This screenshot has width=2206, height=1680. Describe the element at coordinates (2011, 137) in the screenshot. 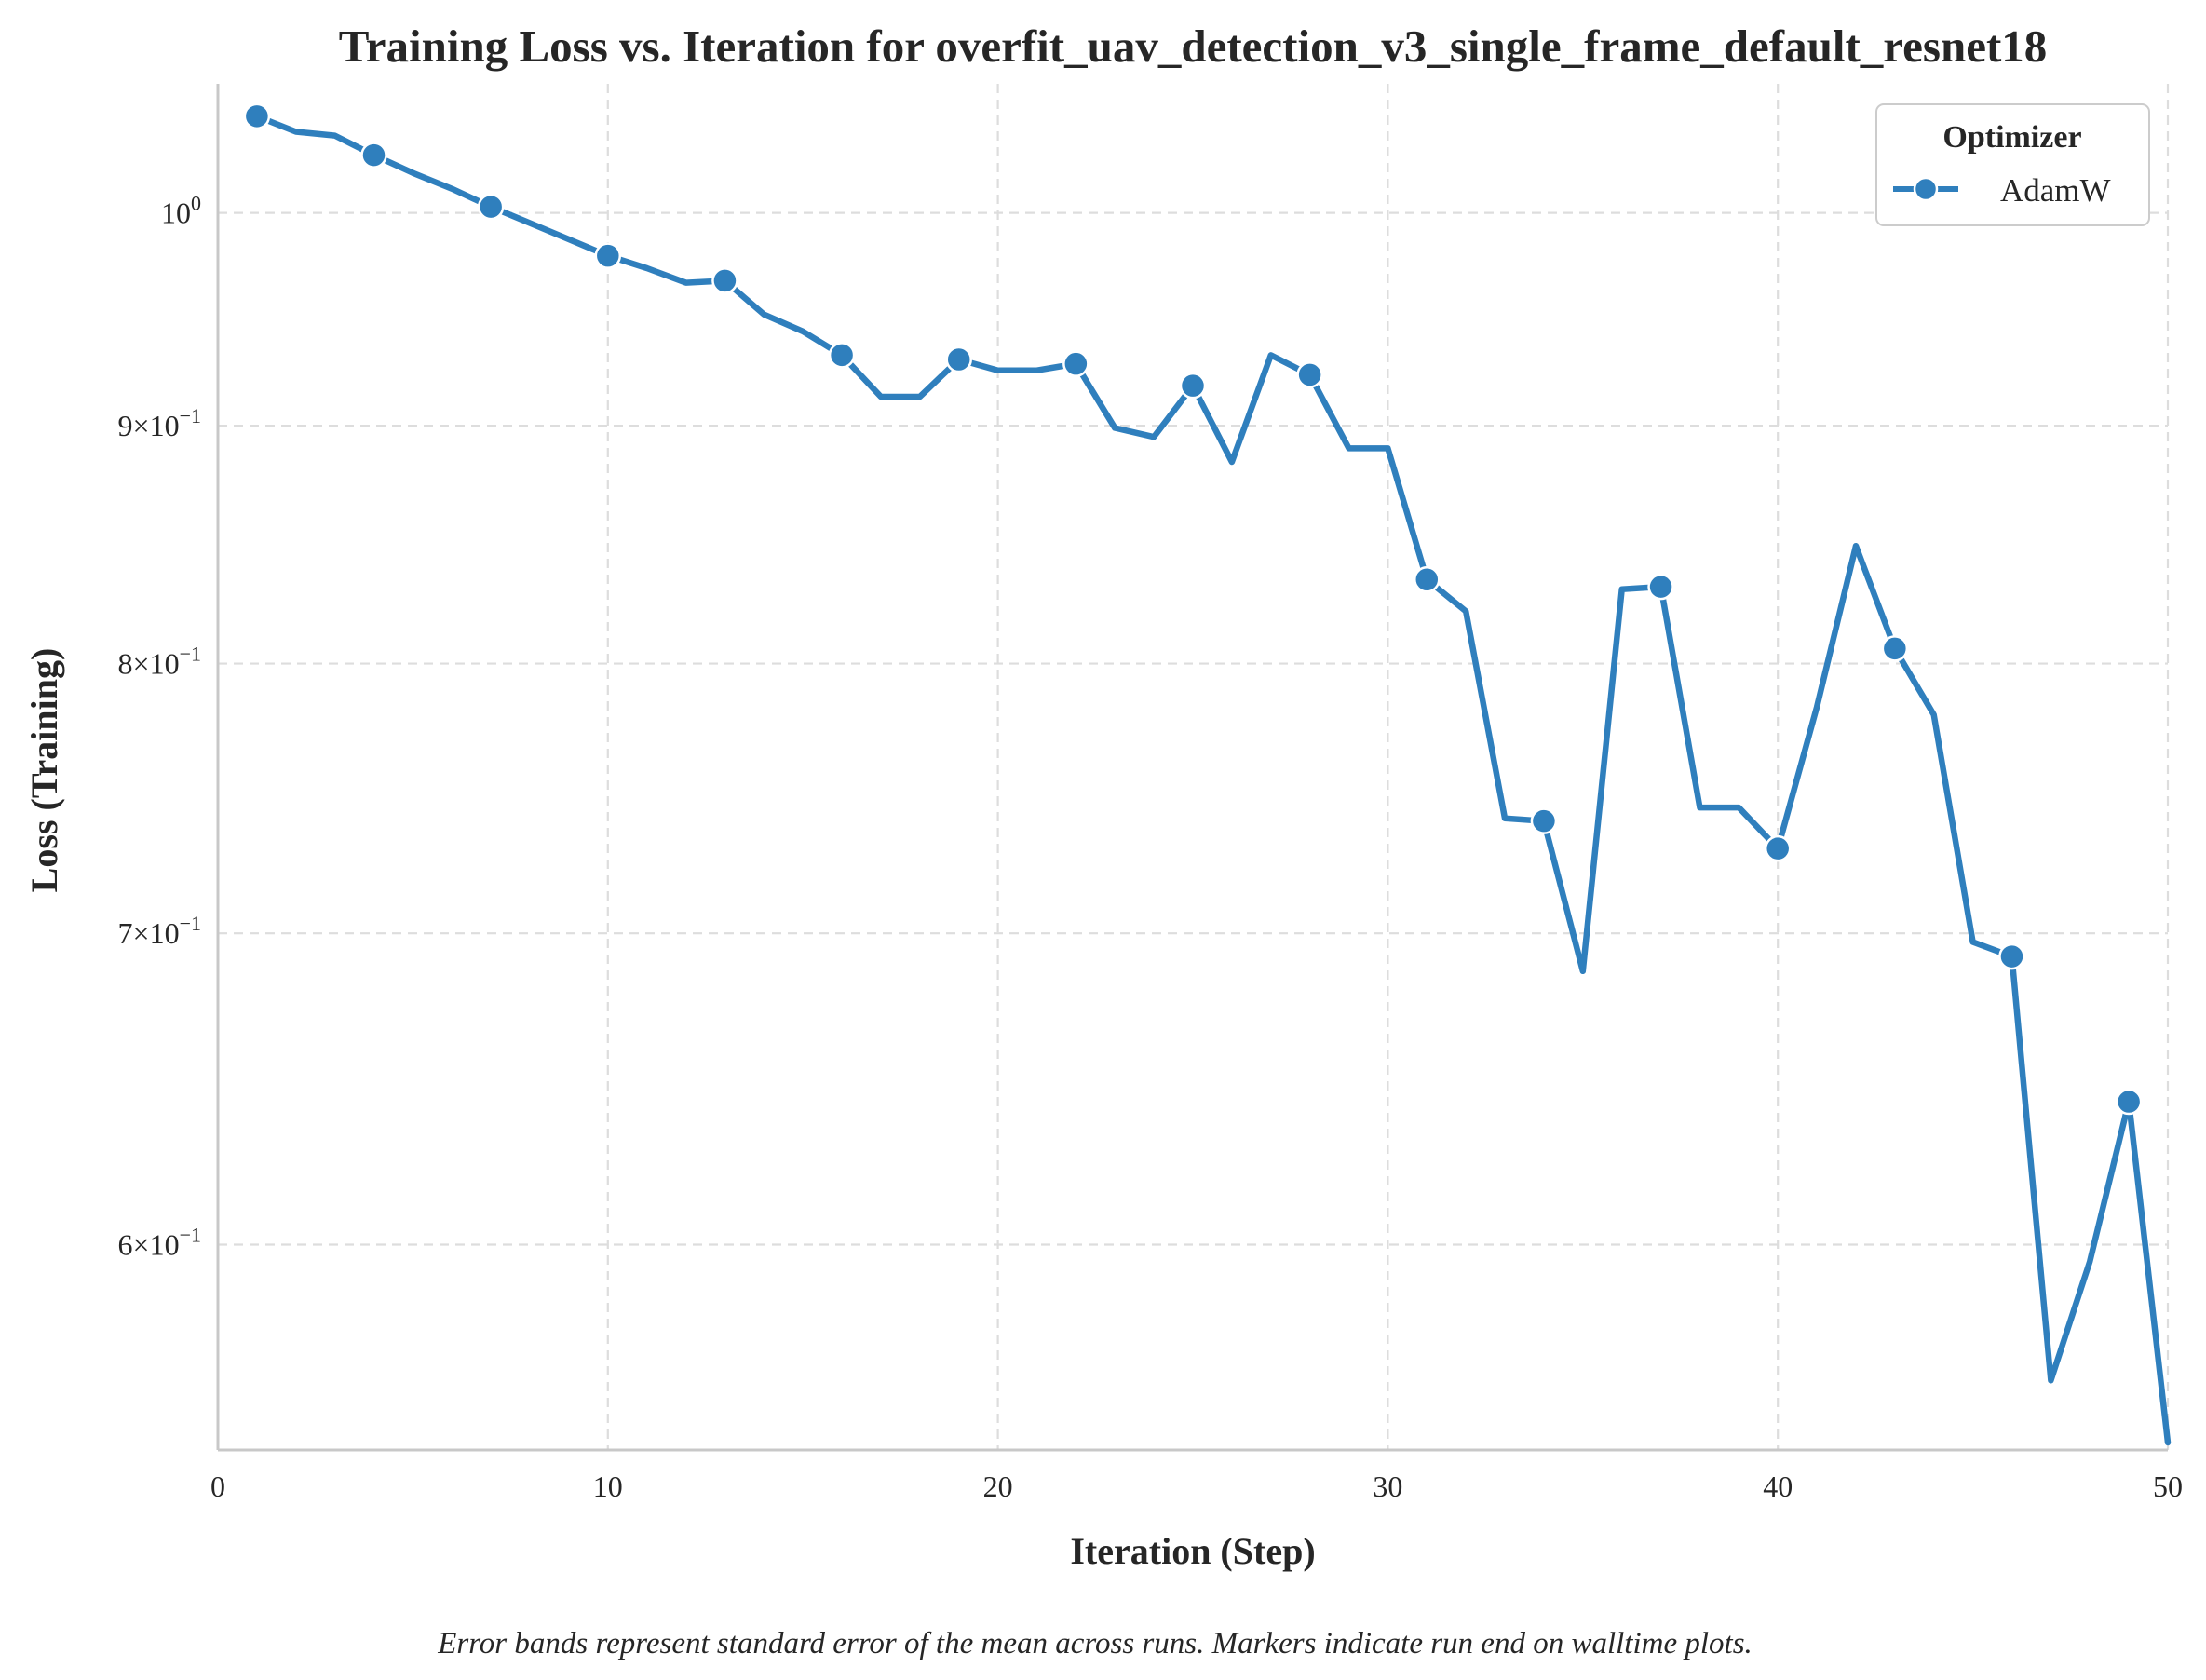

I see `legend-title: Optimizer` at that location.